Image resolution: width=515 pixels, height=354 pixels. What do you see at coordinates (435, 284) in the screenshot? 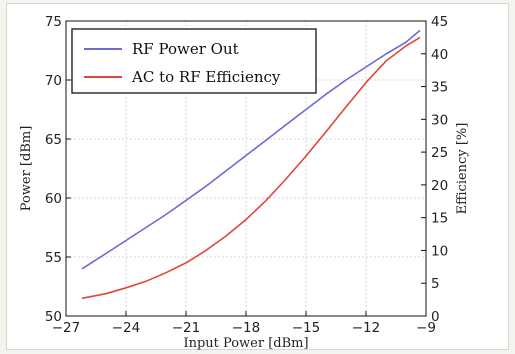
I see `y2-tick-label: 5` at bounding box center [435, 284].